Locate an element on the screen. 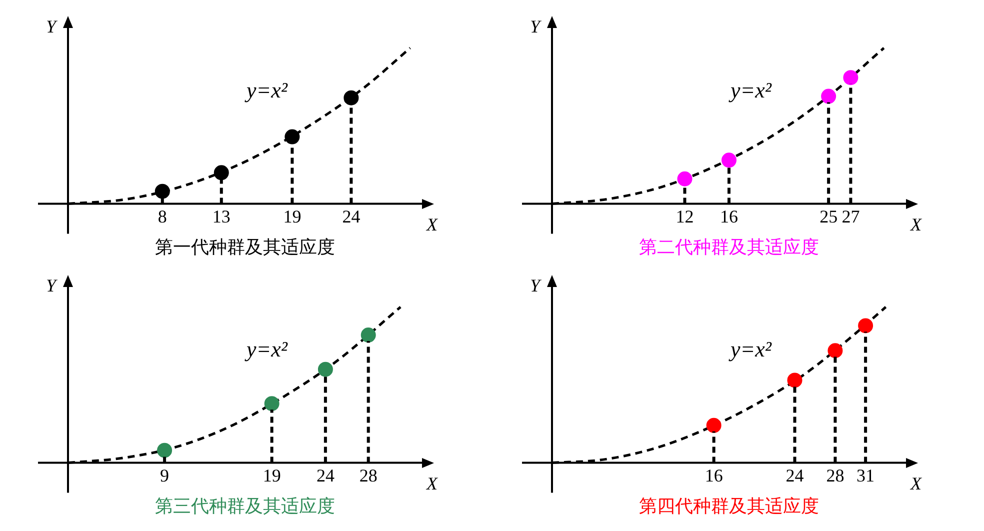  x-tick-label: 27 is located at coordinates (851, 216).